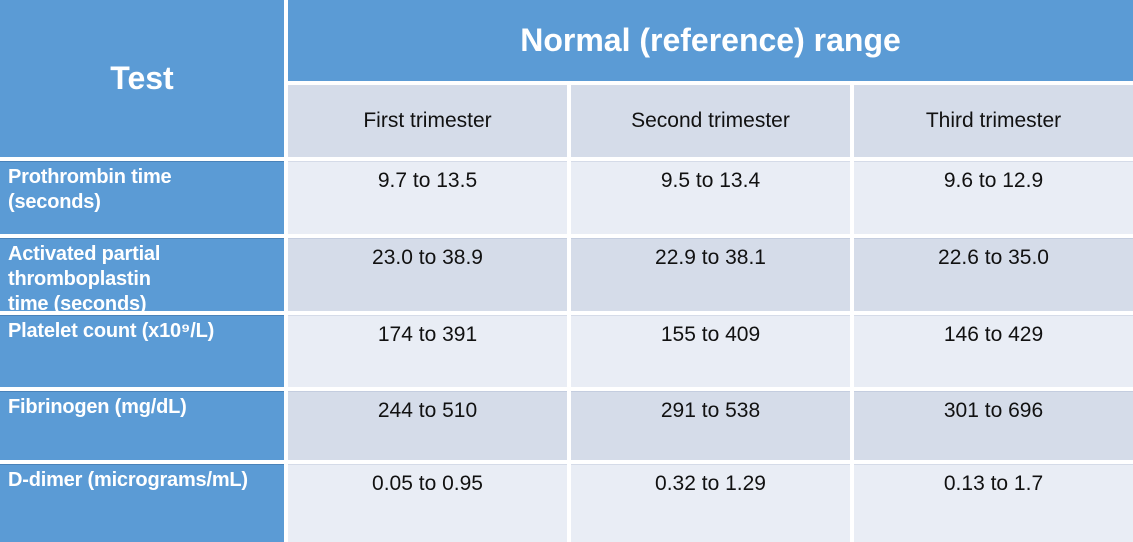 The image size is (1133, 542). What do you see at coordinates (142, 197) in the screenshot?
I see `row-label-prothrombin-time: Prothrombin time (seconds)` at bounding box center [142, 197].